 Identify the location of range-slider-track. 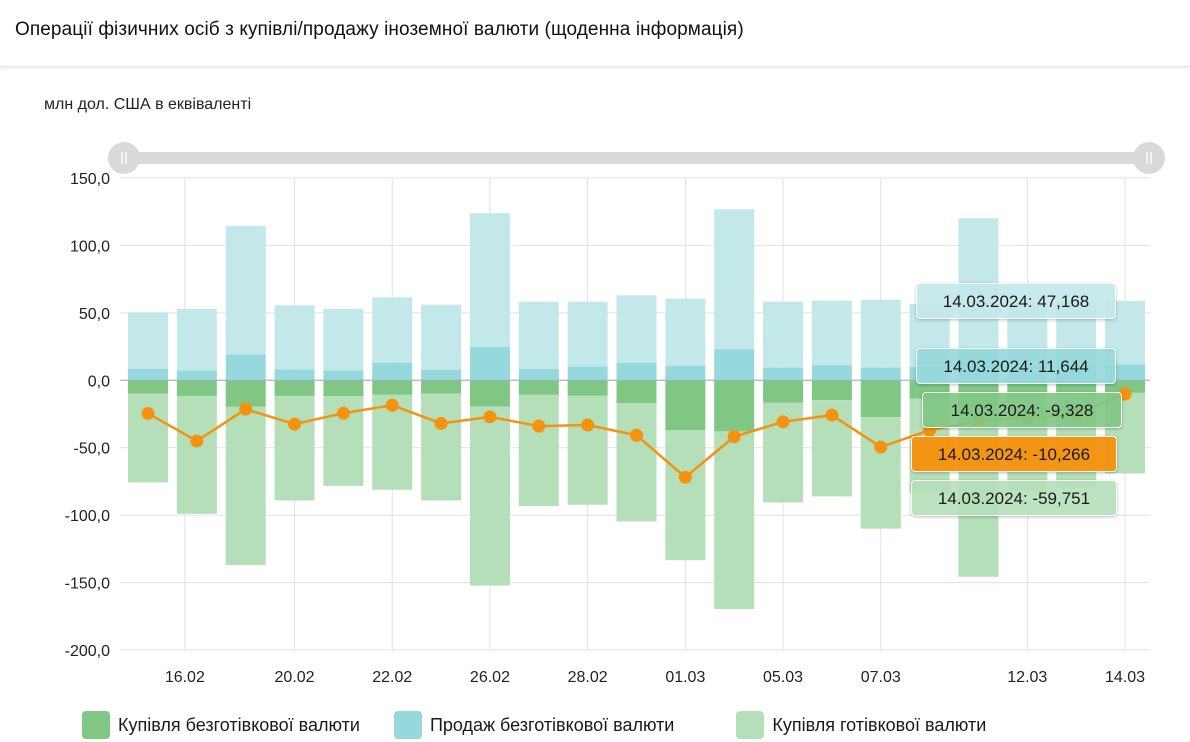
(636, 158).